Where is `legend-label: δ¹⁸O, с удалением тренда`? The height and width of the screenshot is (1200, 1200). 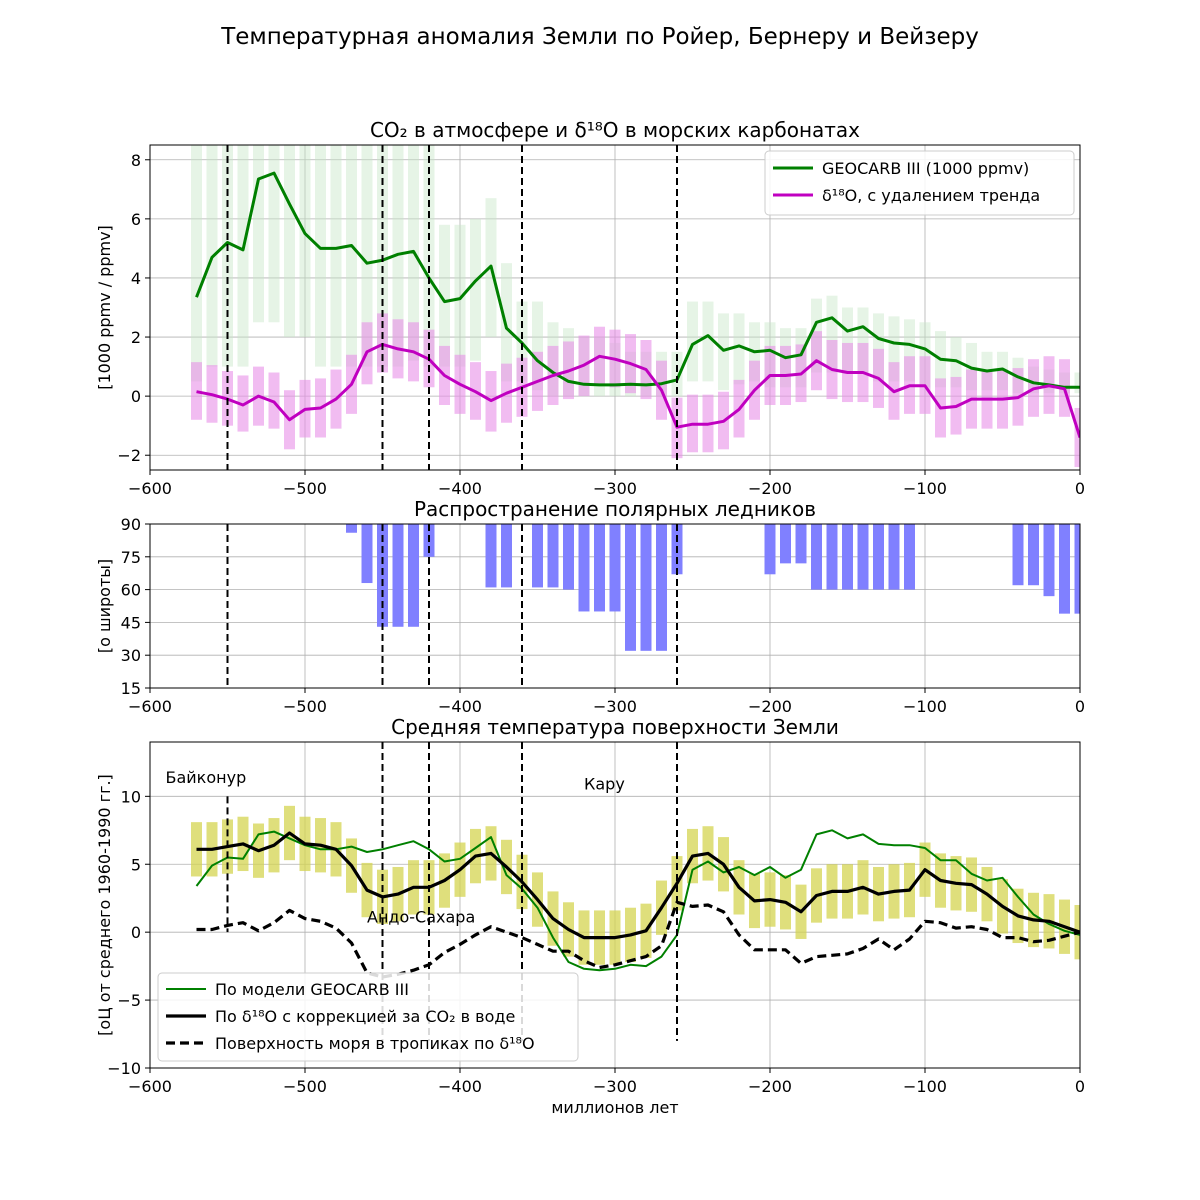
legend-label: δ¹⁸O, с удалением тренда is located at coordinates (931, 195).